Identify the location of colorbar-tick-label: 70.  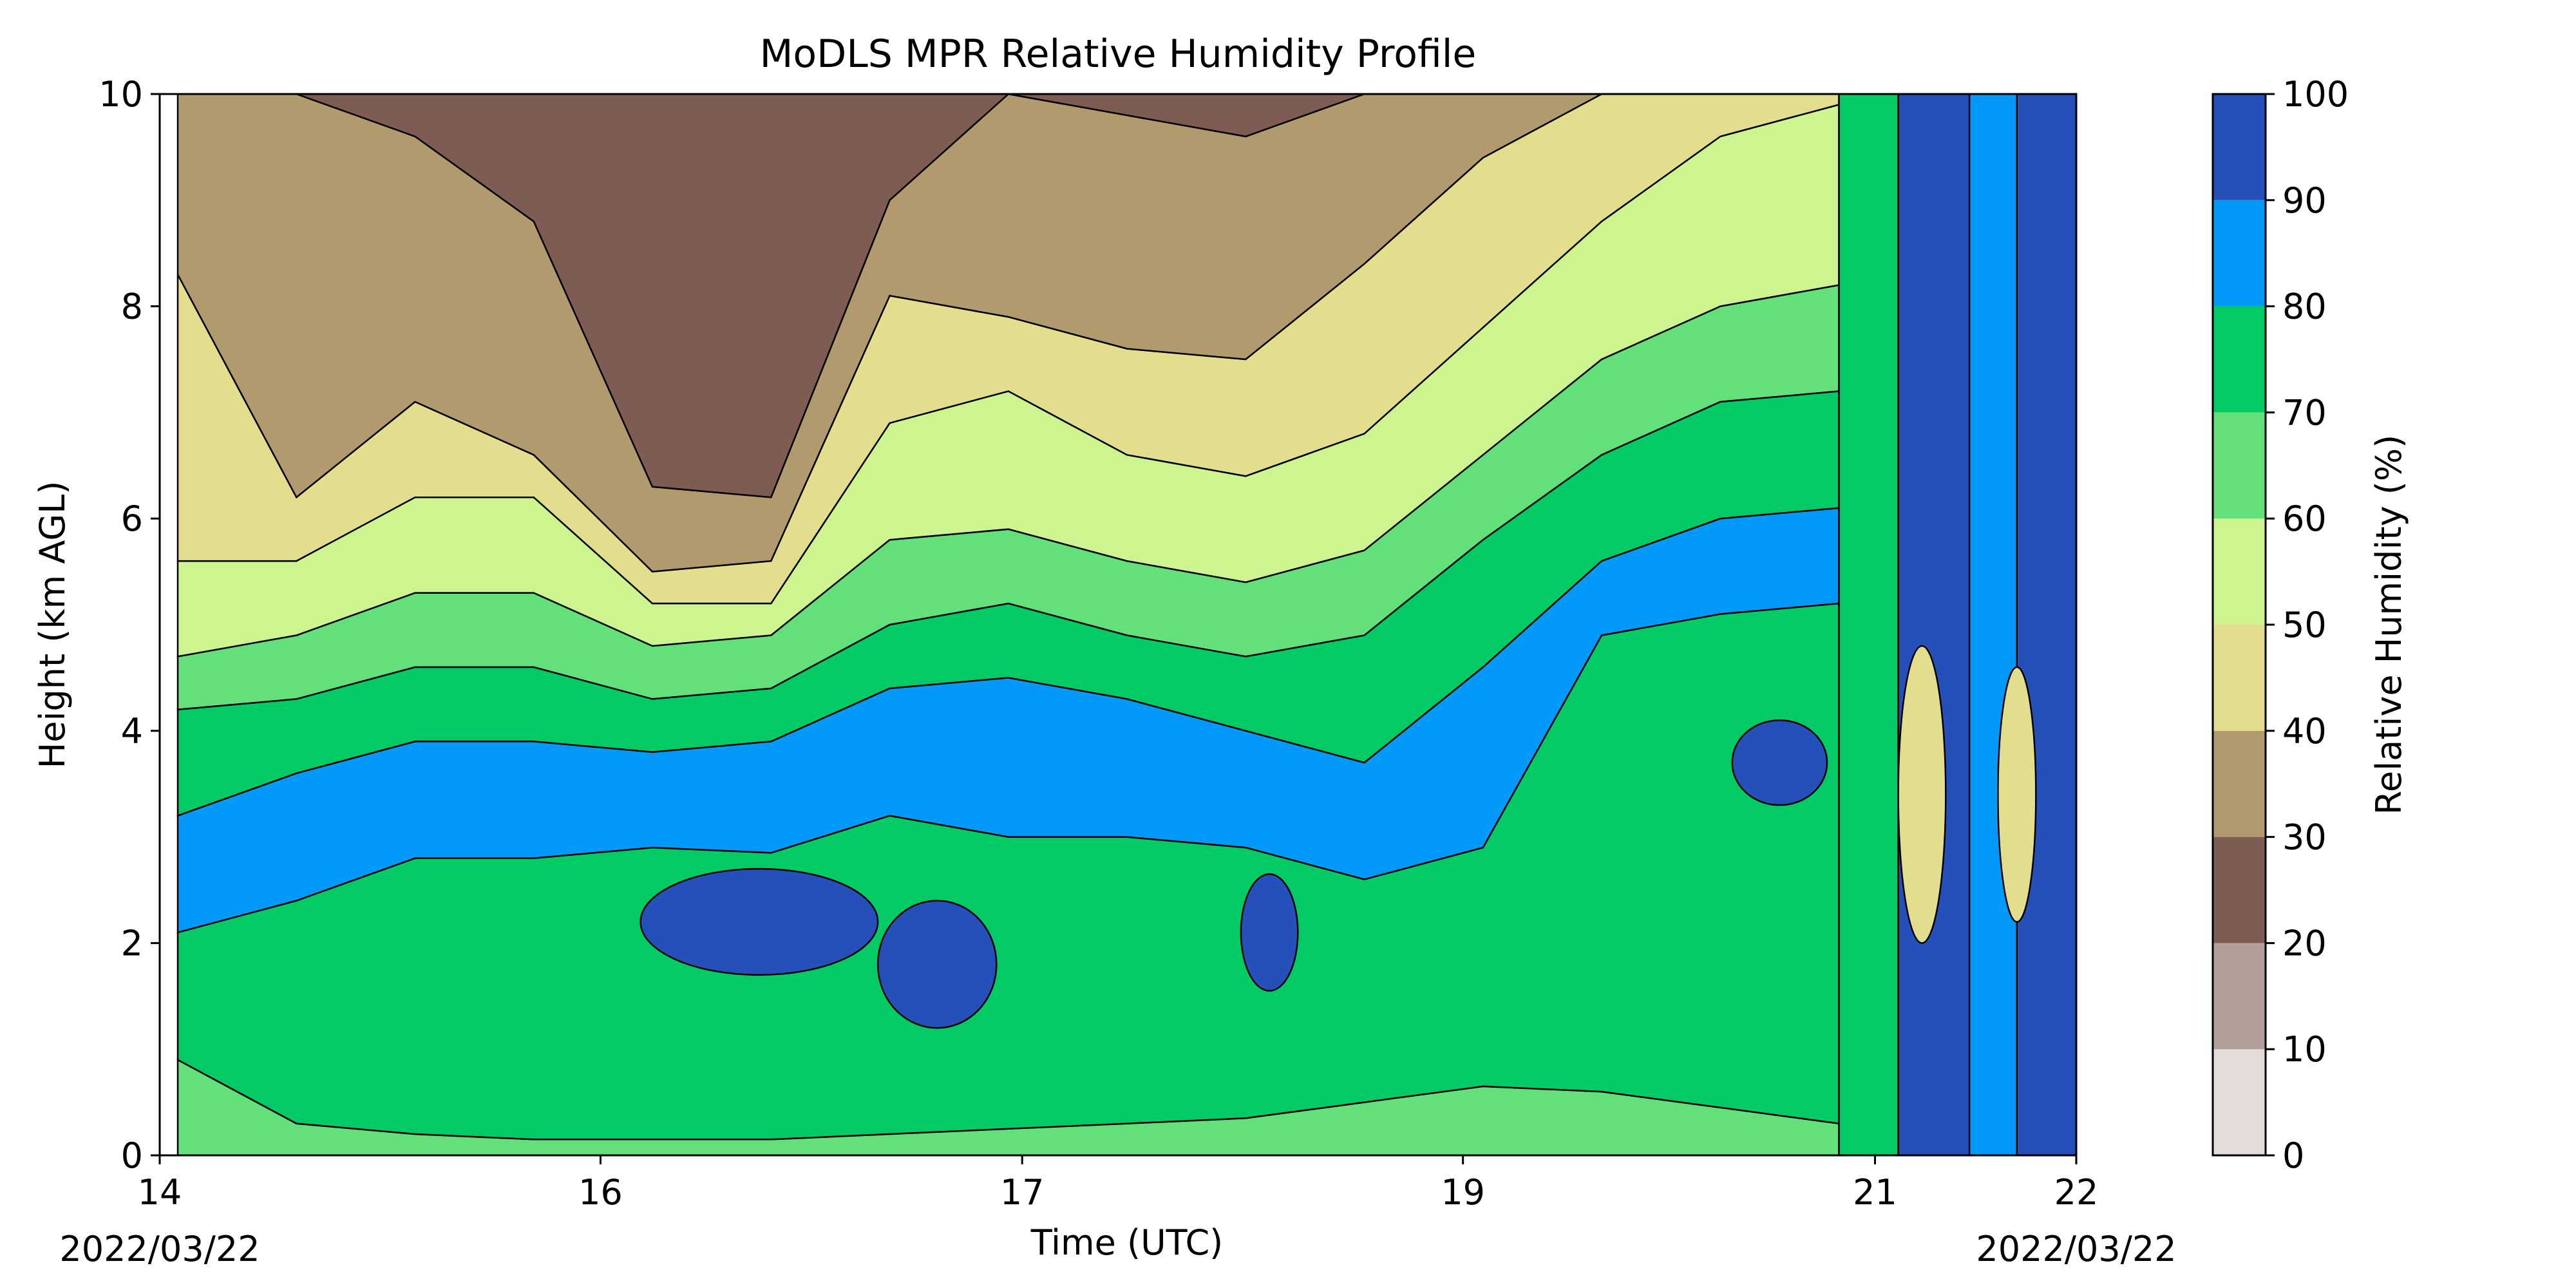
(2304, 413).